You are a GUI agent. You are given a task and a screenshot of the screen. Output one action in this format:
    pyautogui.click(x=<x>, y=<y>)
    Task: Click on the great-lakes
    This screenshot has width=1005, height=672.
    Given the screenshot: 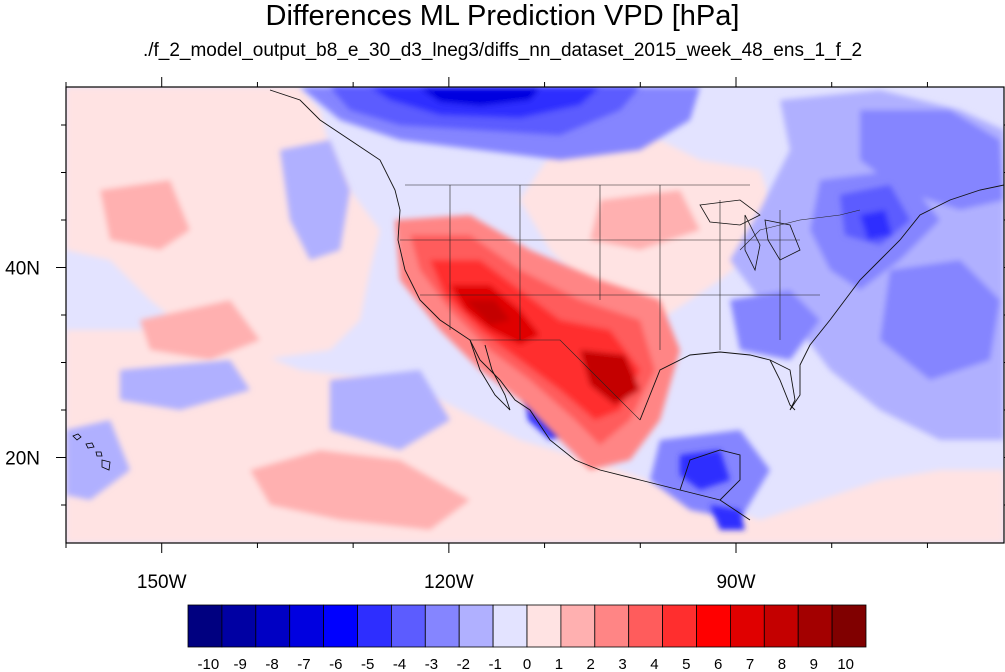 What is the action you would take?
    pyautogui.click(x=750, y=235)
    